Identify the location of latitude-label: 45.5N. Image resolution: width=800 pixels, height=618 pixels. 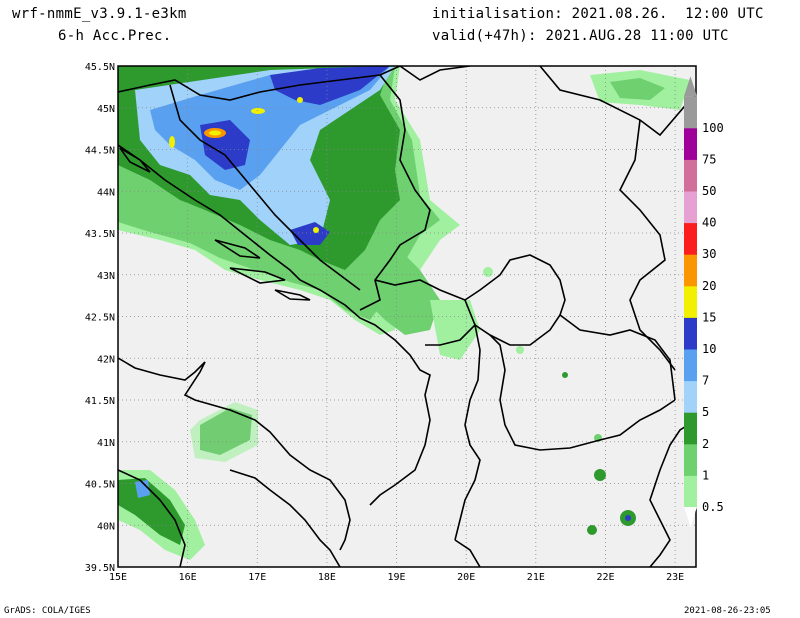
(100, 67).